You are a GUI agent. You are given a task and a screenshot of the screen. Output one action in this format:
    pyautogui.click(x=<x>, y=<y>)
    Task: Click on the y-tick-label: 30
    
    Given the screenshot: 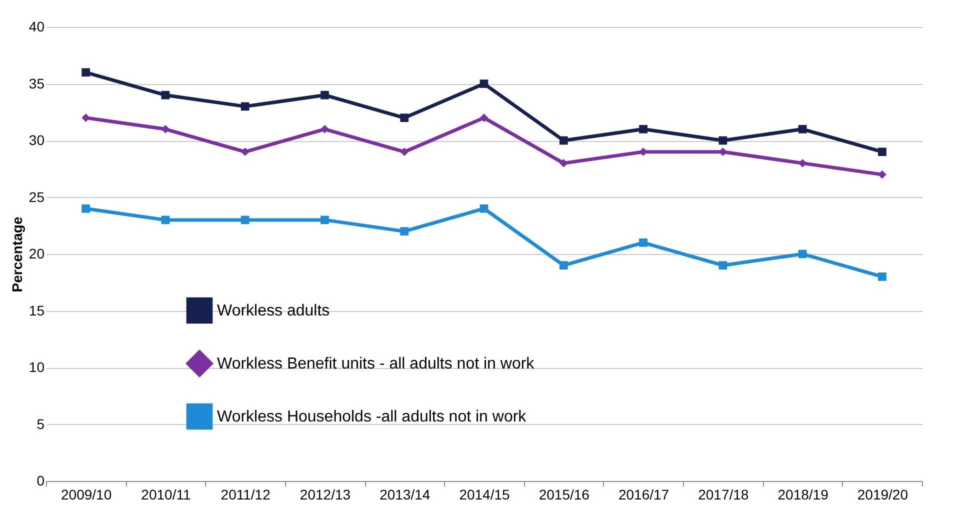 What is the action you would take?
    pyautogui.click(x=36, y=140)
    